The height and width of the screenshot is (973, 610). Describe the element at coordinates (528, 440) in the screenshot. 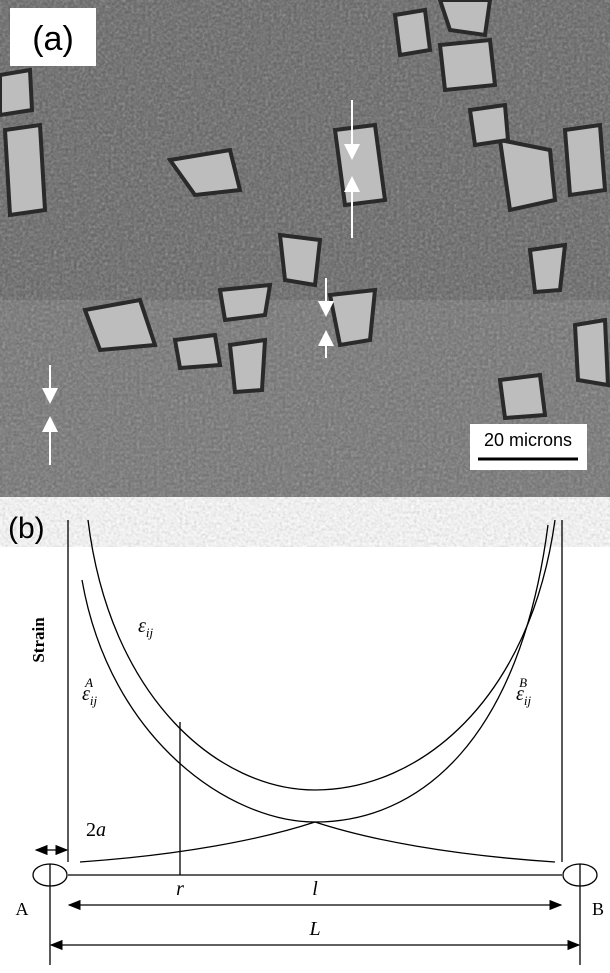

I see `scale-bar-label: 20 microns` at that location.